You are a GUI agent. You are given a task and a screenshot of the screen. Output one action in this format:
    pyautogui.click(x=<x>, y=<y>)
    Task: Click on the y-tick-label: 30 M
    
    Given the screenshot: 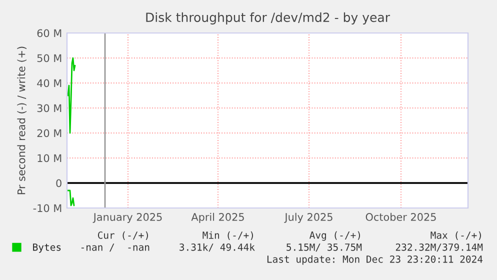 What is the action you would take?
    pyautogui.click(x=49, y=108)
    